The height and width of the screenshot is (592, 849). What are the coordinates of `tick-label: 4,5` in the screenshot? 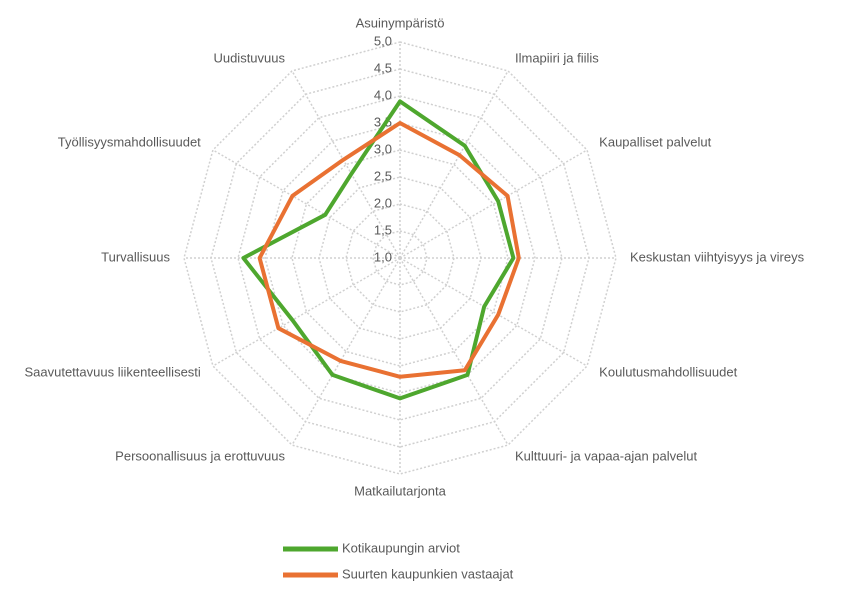 It's located at (383, 67).